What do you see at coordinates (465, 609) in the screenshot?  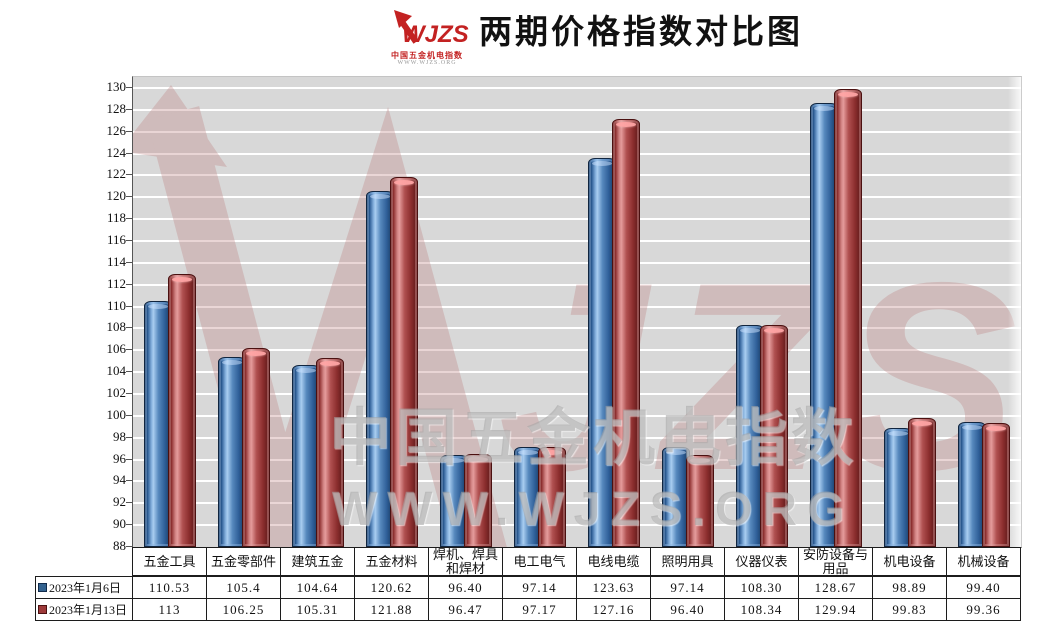 I see `value-cell: 96.47` at bounding box center [465, 609].